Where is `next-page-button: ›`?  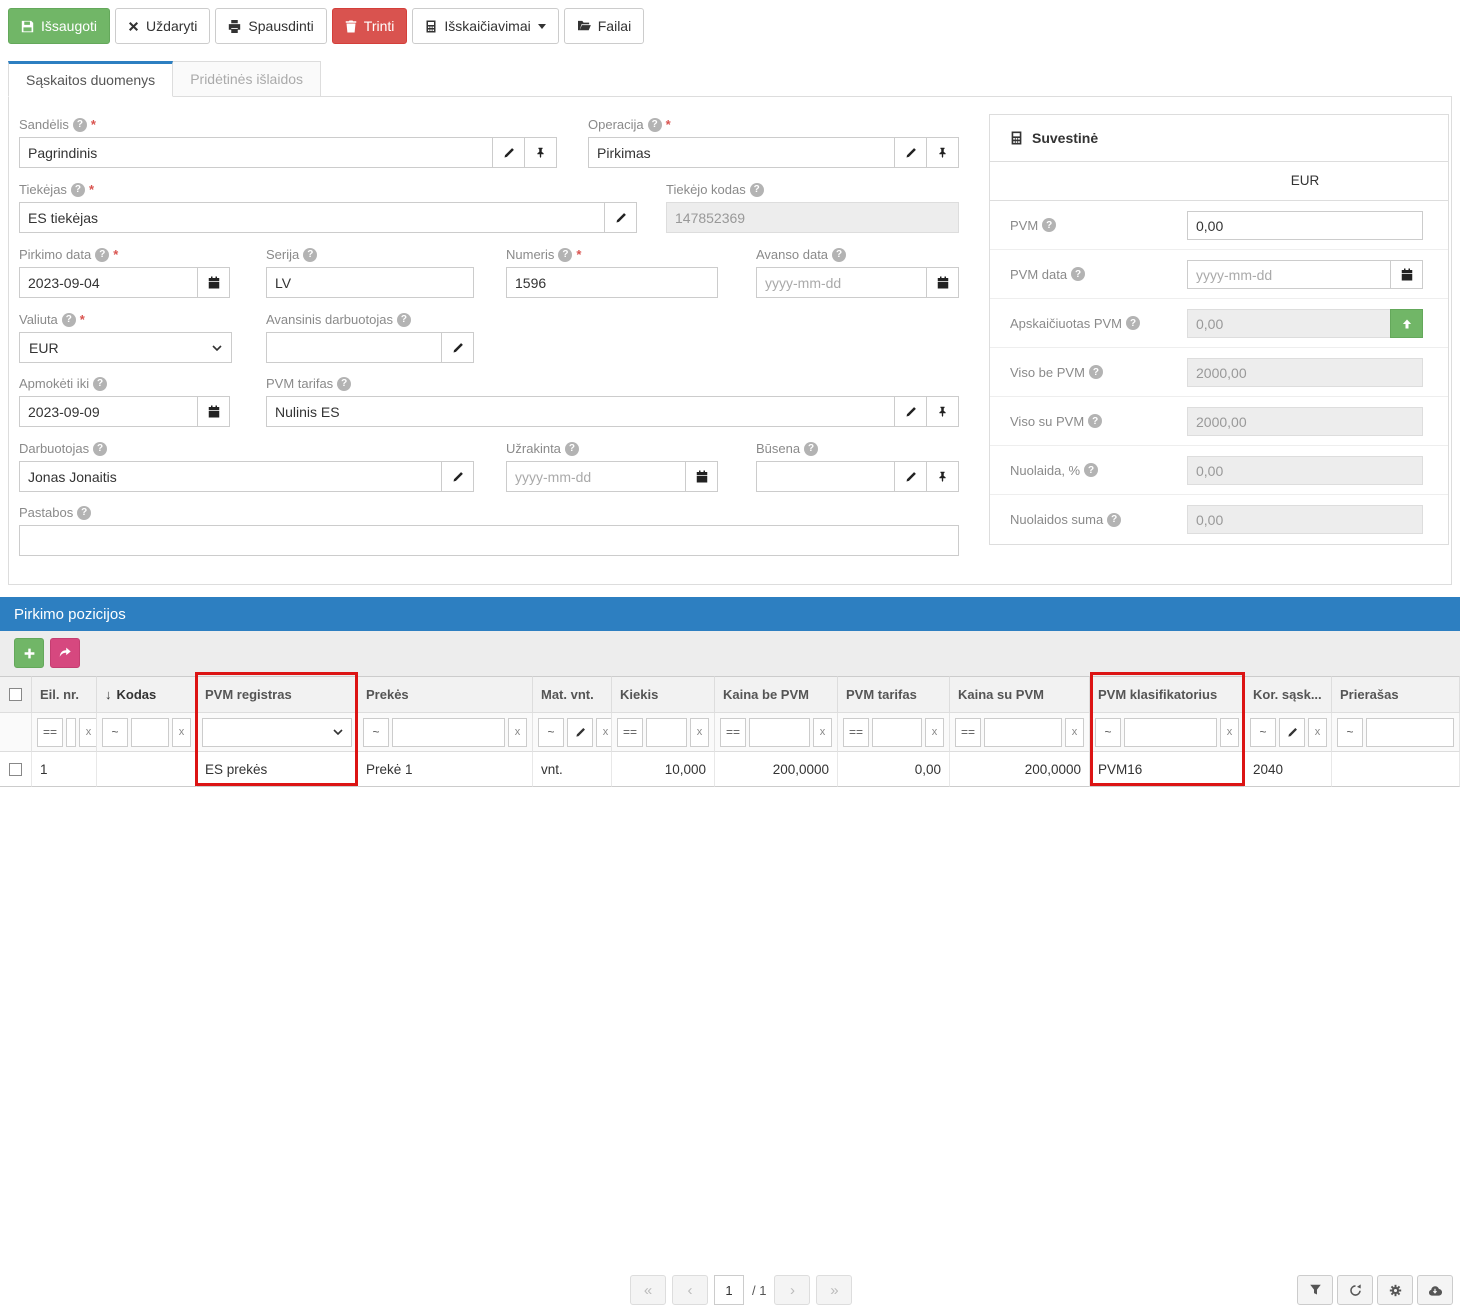 next-page-button: › is located at coordinates (792, 1290).